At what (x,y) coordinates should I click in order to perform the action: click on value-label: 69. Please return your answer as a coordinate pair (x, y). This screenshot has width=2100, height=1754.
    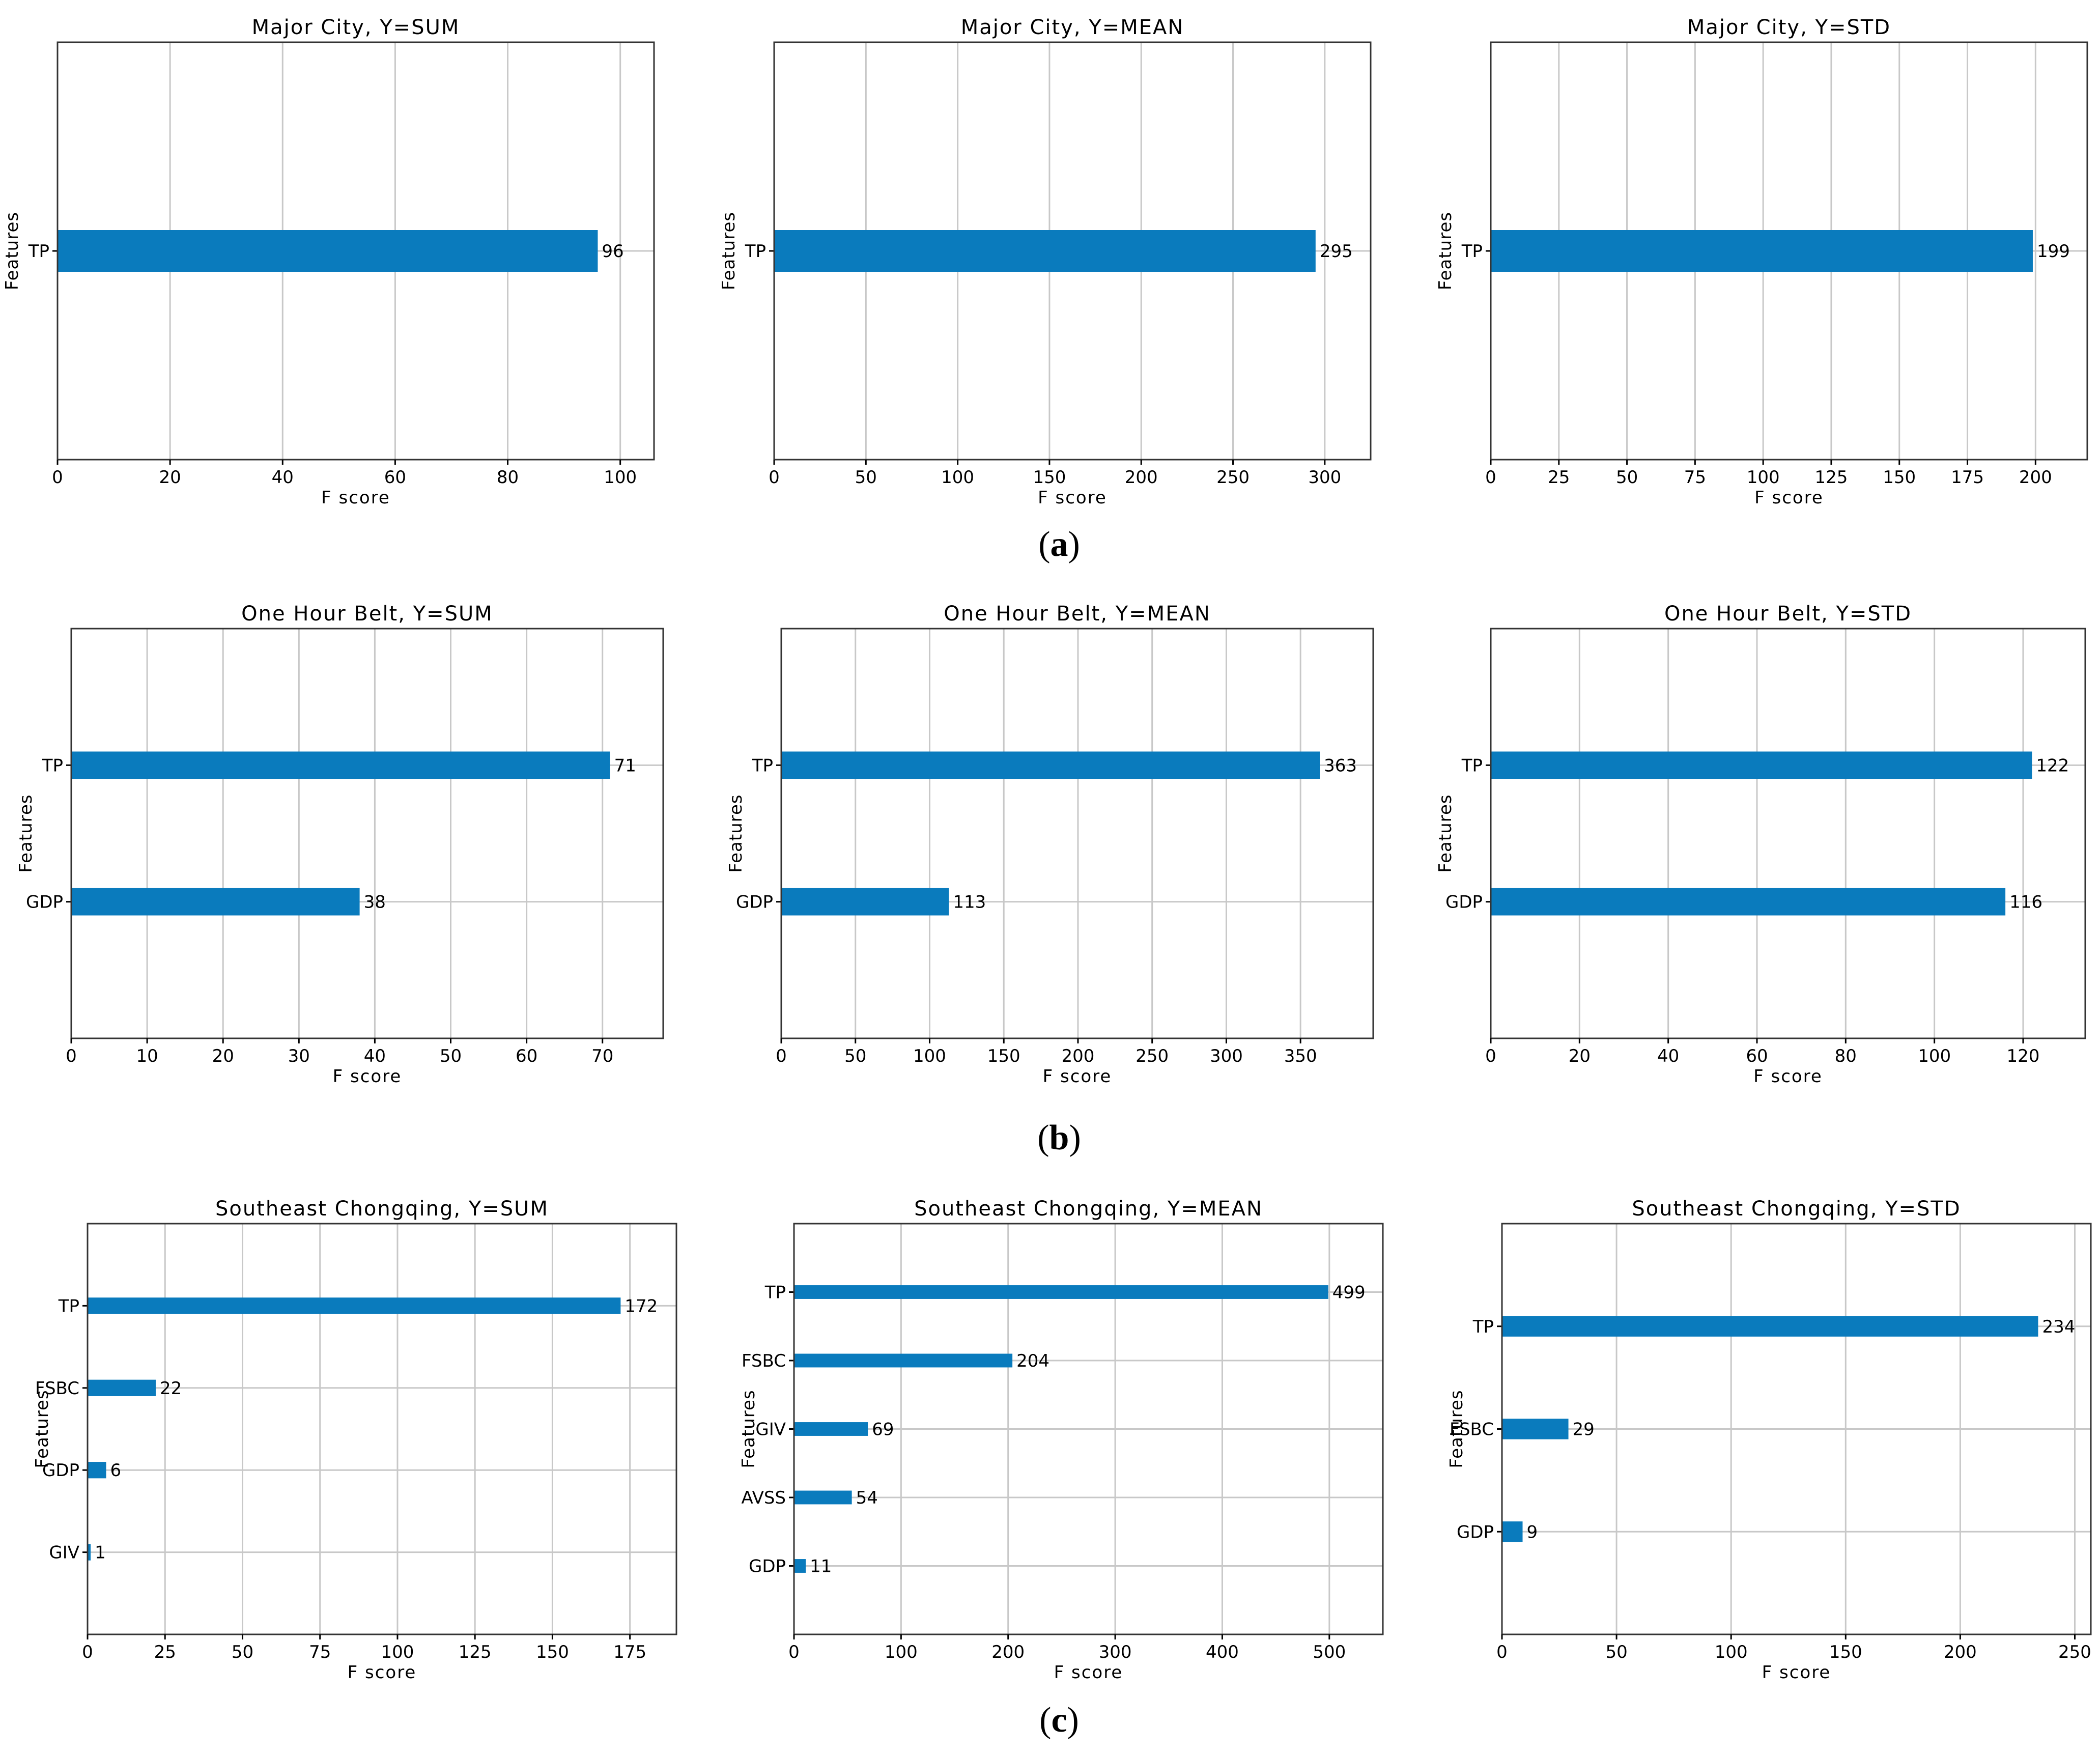
    Looking at the image, I should click on (883, 1430).